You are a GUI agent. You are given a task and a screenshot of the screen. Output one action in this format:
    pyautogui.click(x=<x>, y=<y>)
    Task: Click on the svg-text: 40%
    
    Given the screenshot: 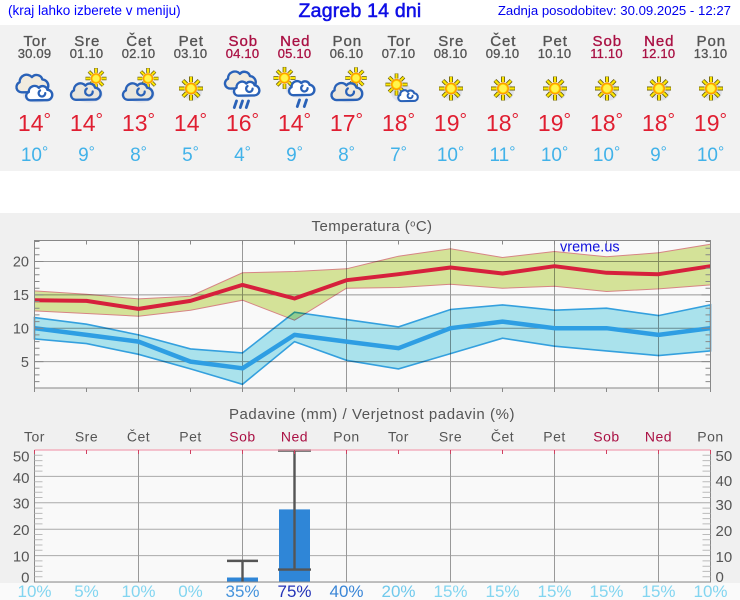 What is the action you would take?
    pyautogui.click(x=346, y=591)
    